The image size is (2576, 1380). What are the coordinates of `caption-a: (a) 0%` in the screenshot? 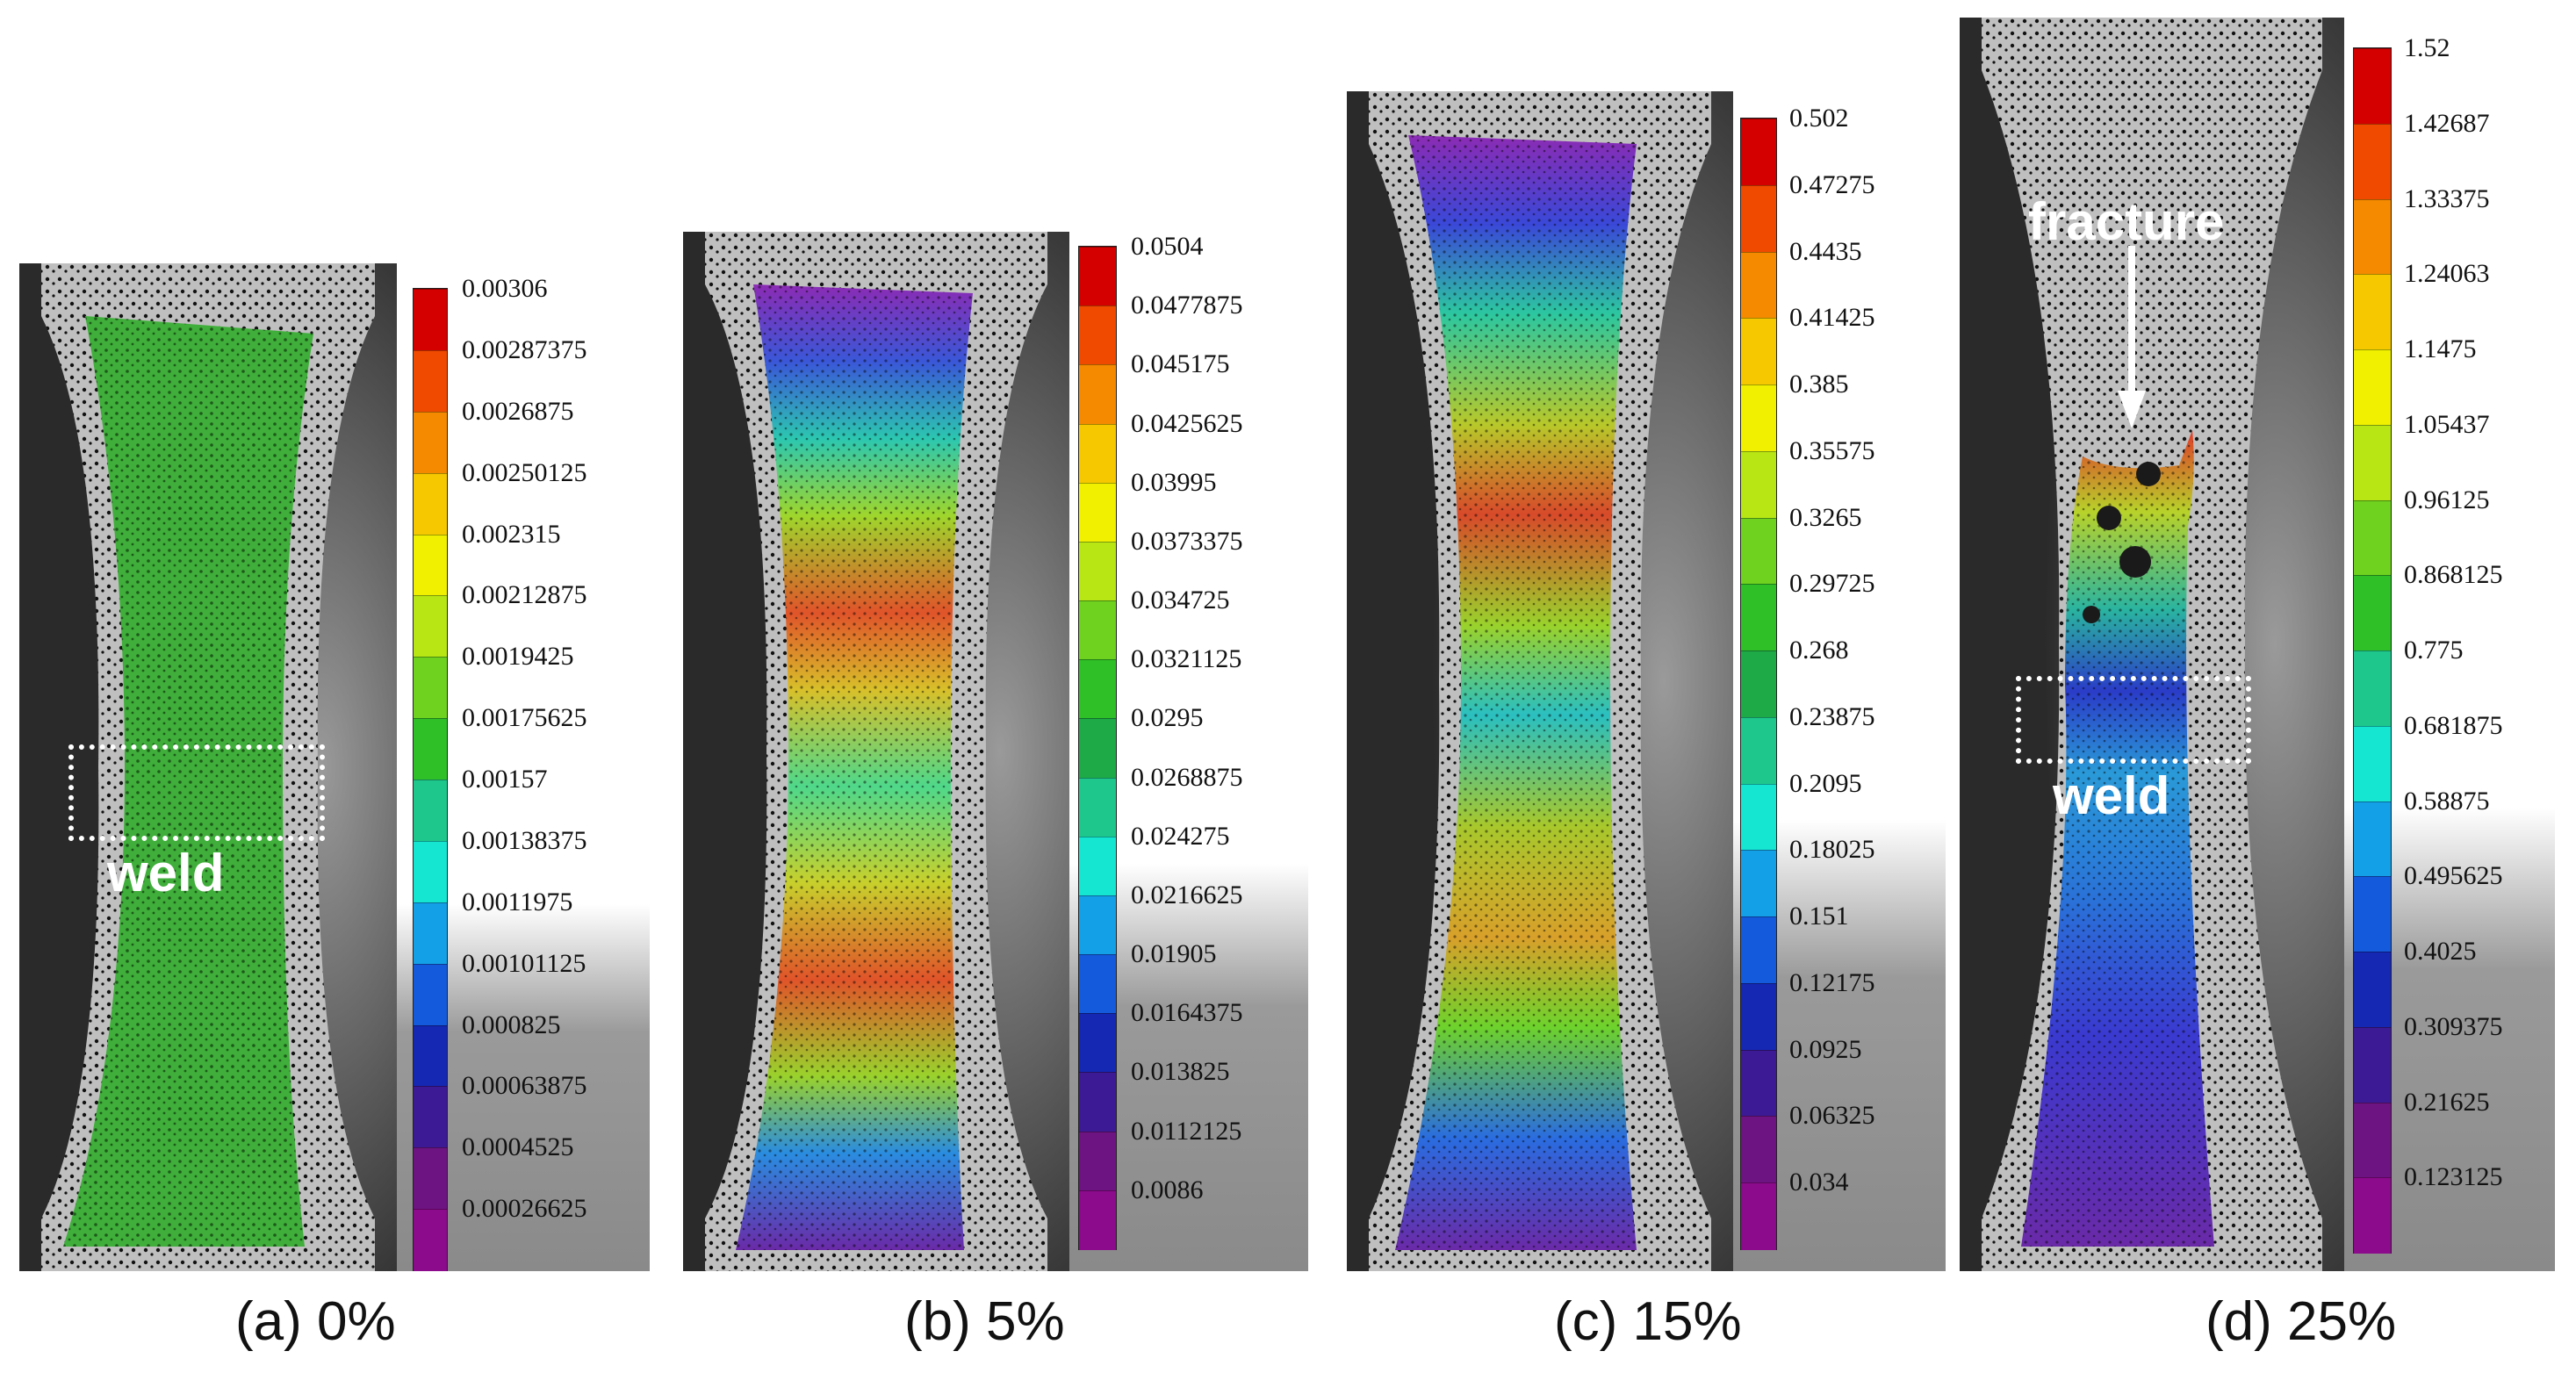 It's located at (315, 1321).